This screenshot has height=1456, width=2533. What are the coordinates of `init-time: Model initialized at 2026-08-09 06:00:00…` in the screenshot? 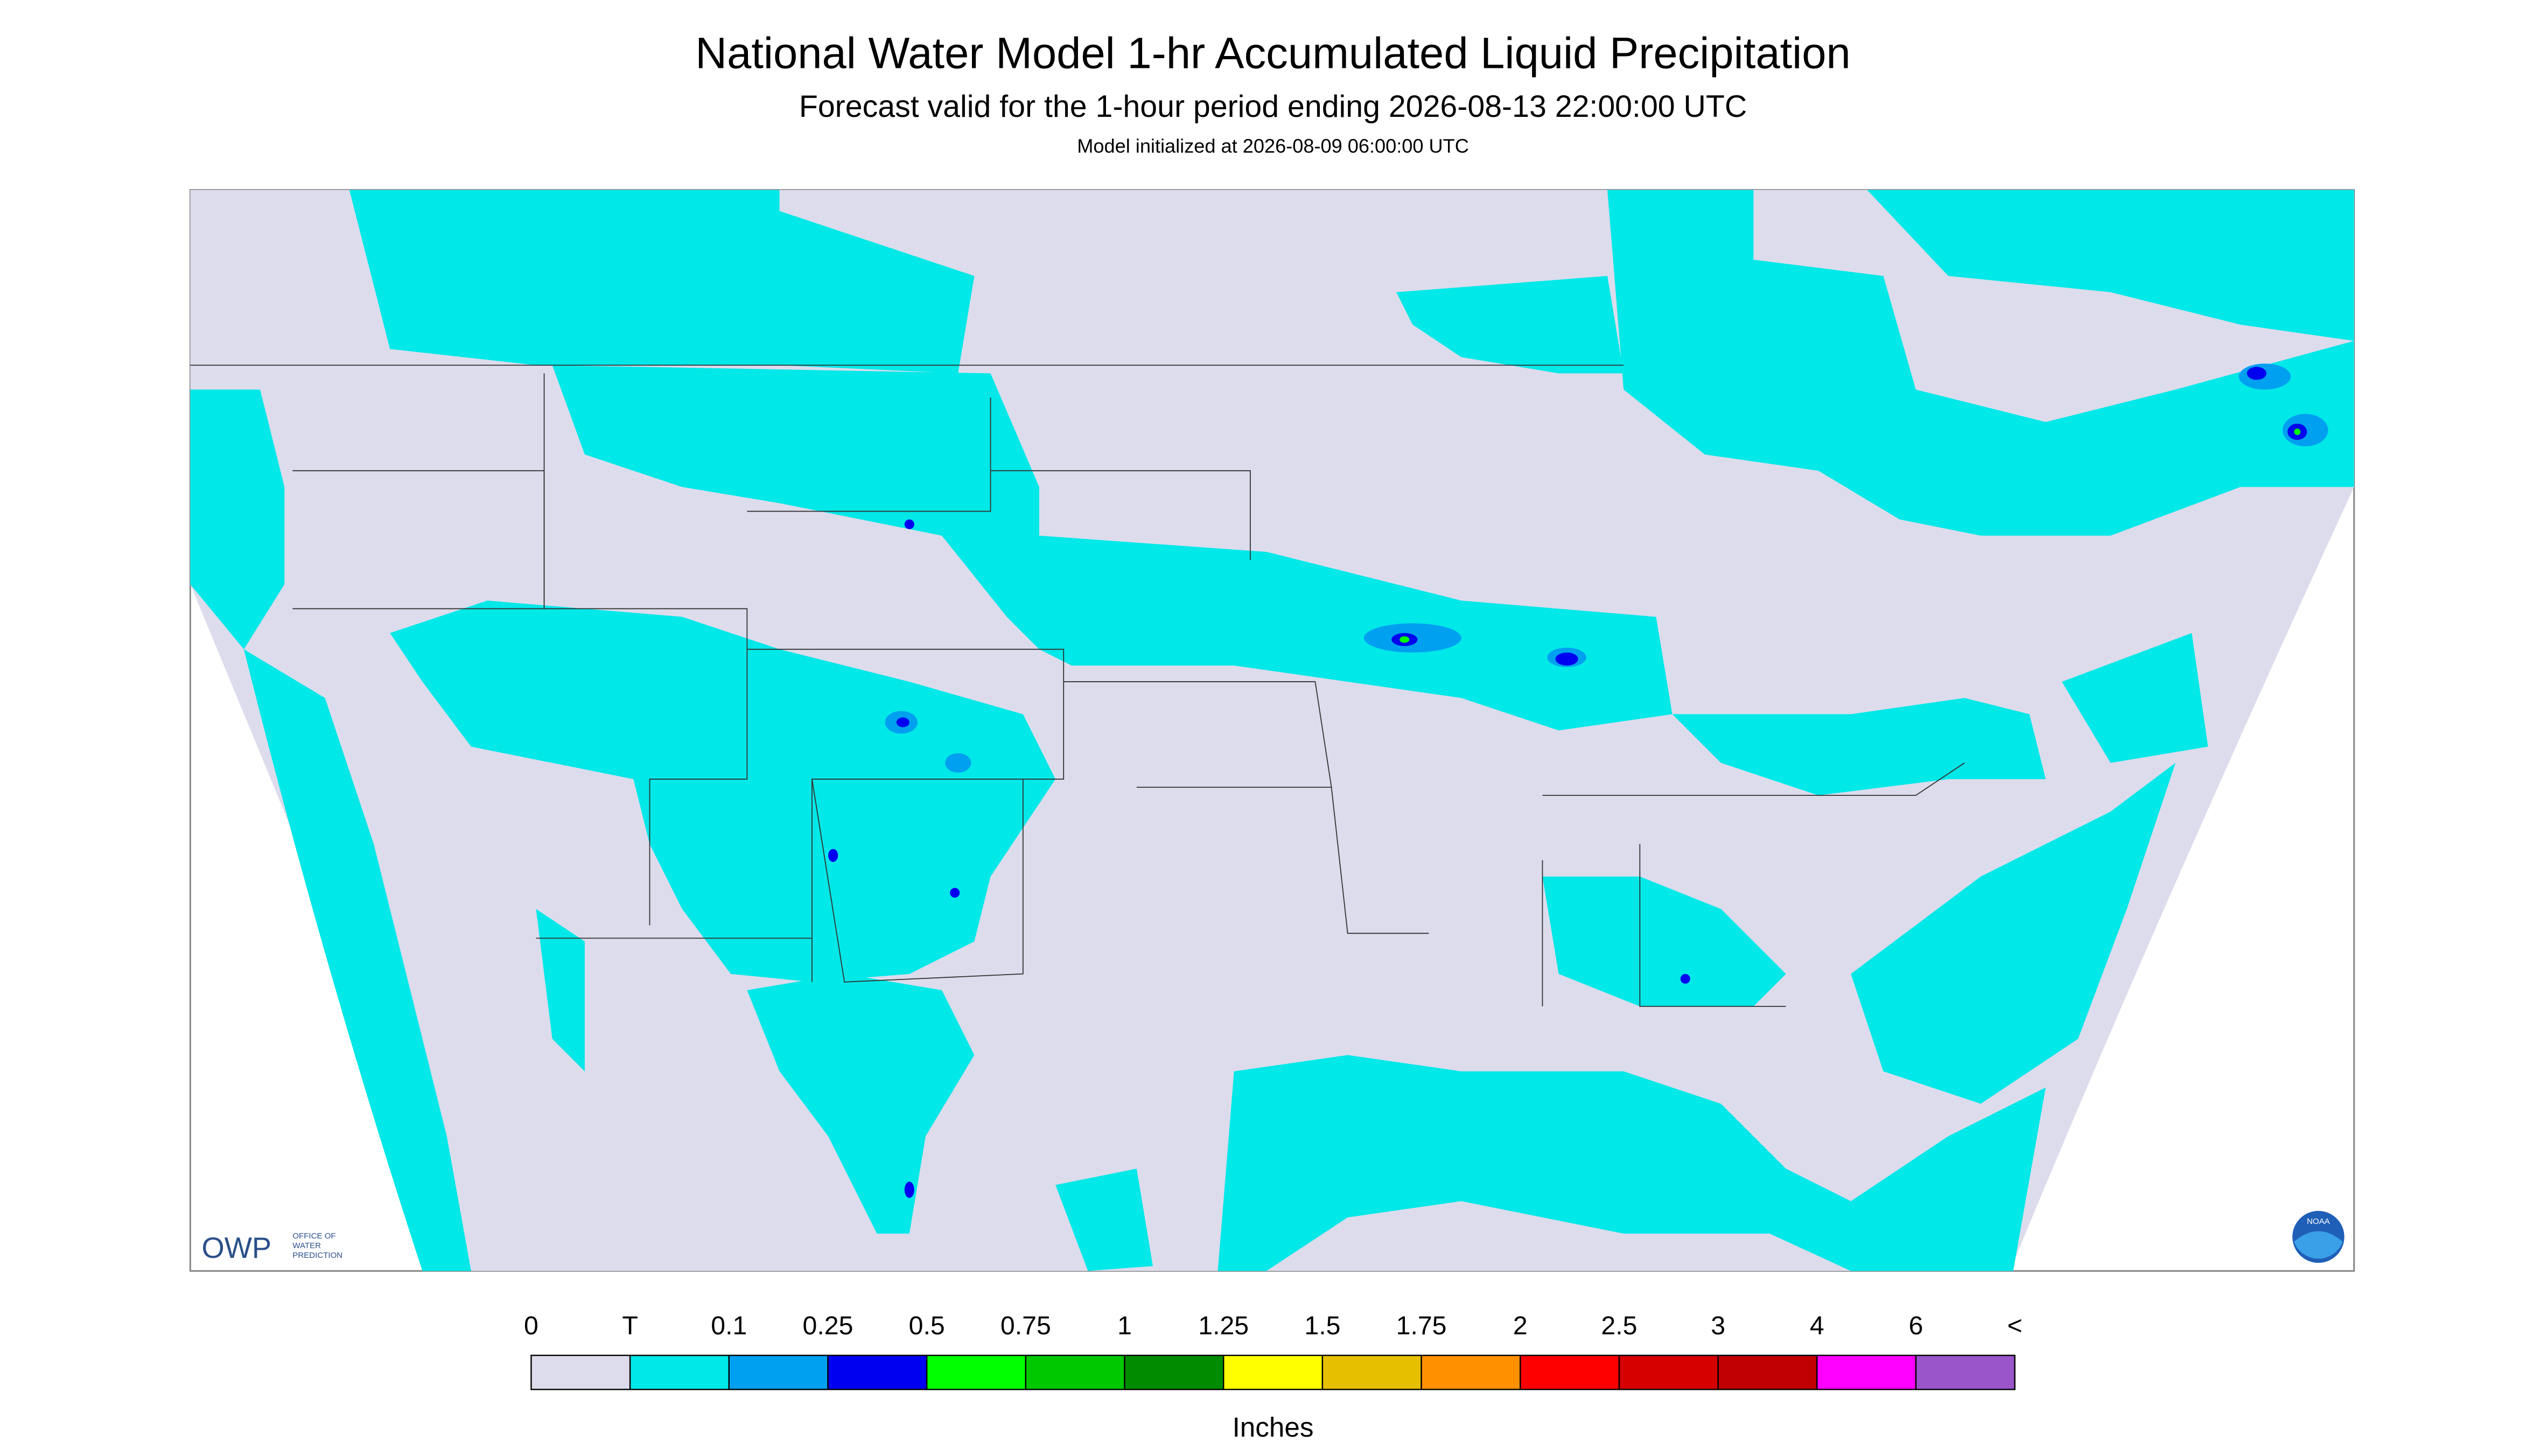 It's located at (1273, 146).